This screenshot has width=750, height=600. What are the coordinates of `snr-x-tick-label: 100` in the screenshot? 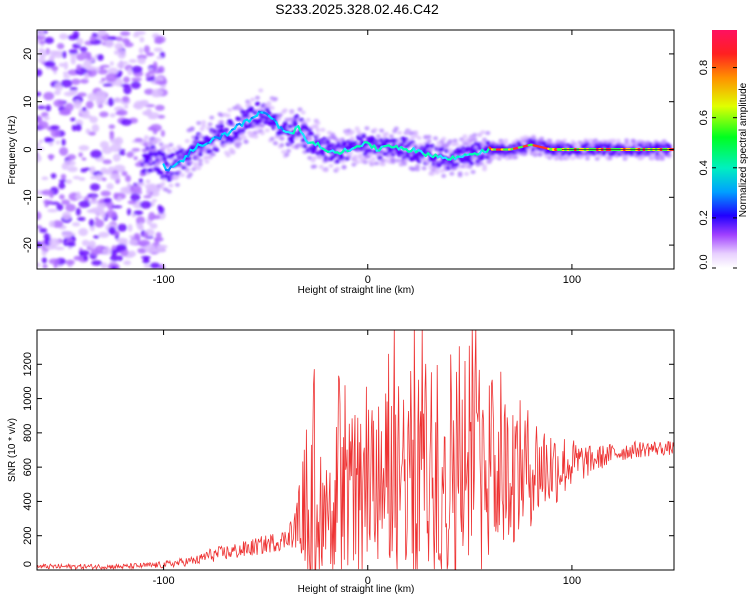 It's located at (572, 581).